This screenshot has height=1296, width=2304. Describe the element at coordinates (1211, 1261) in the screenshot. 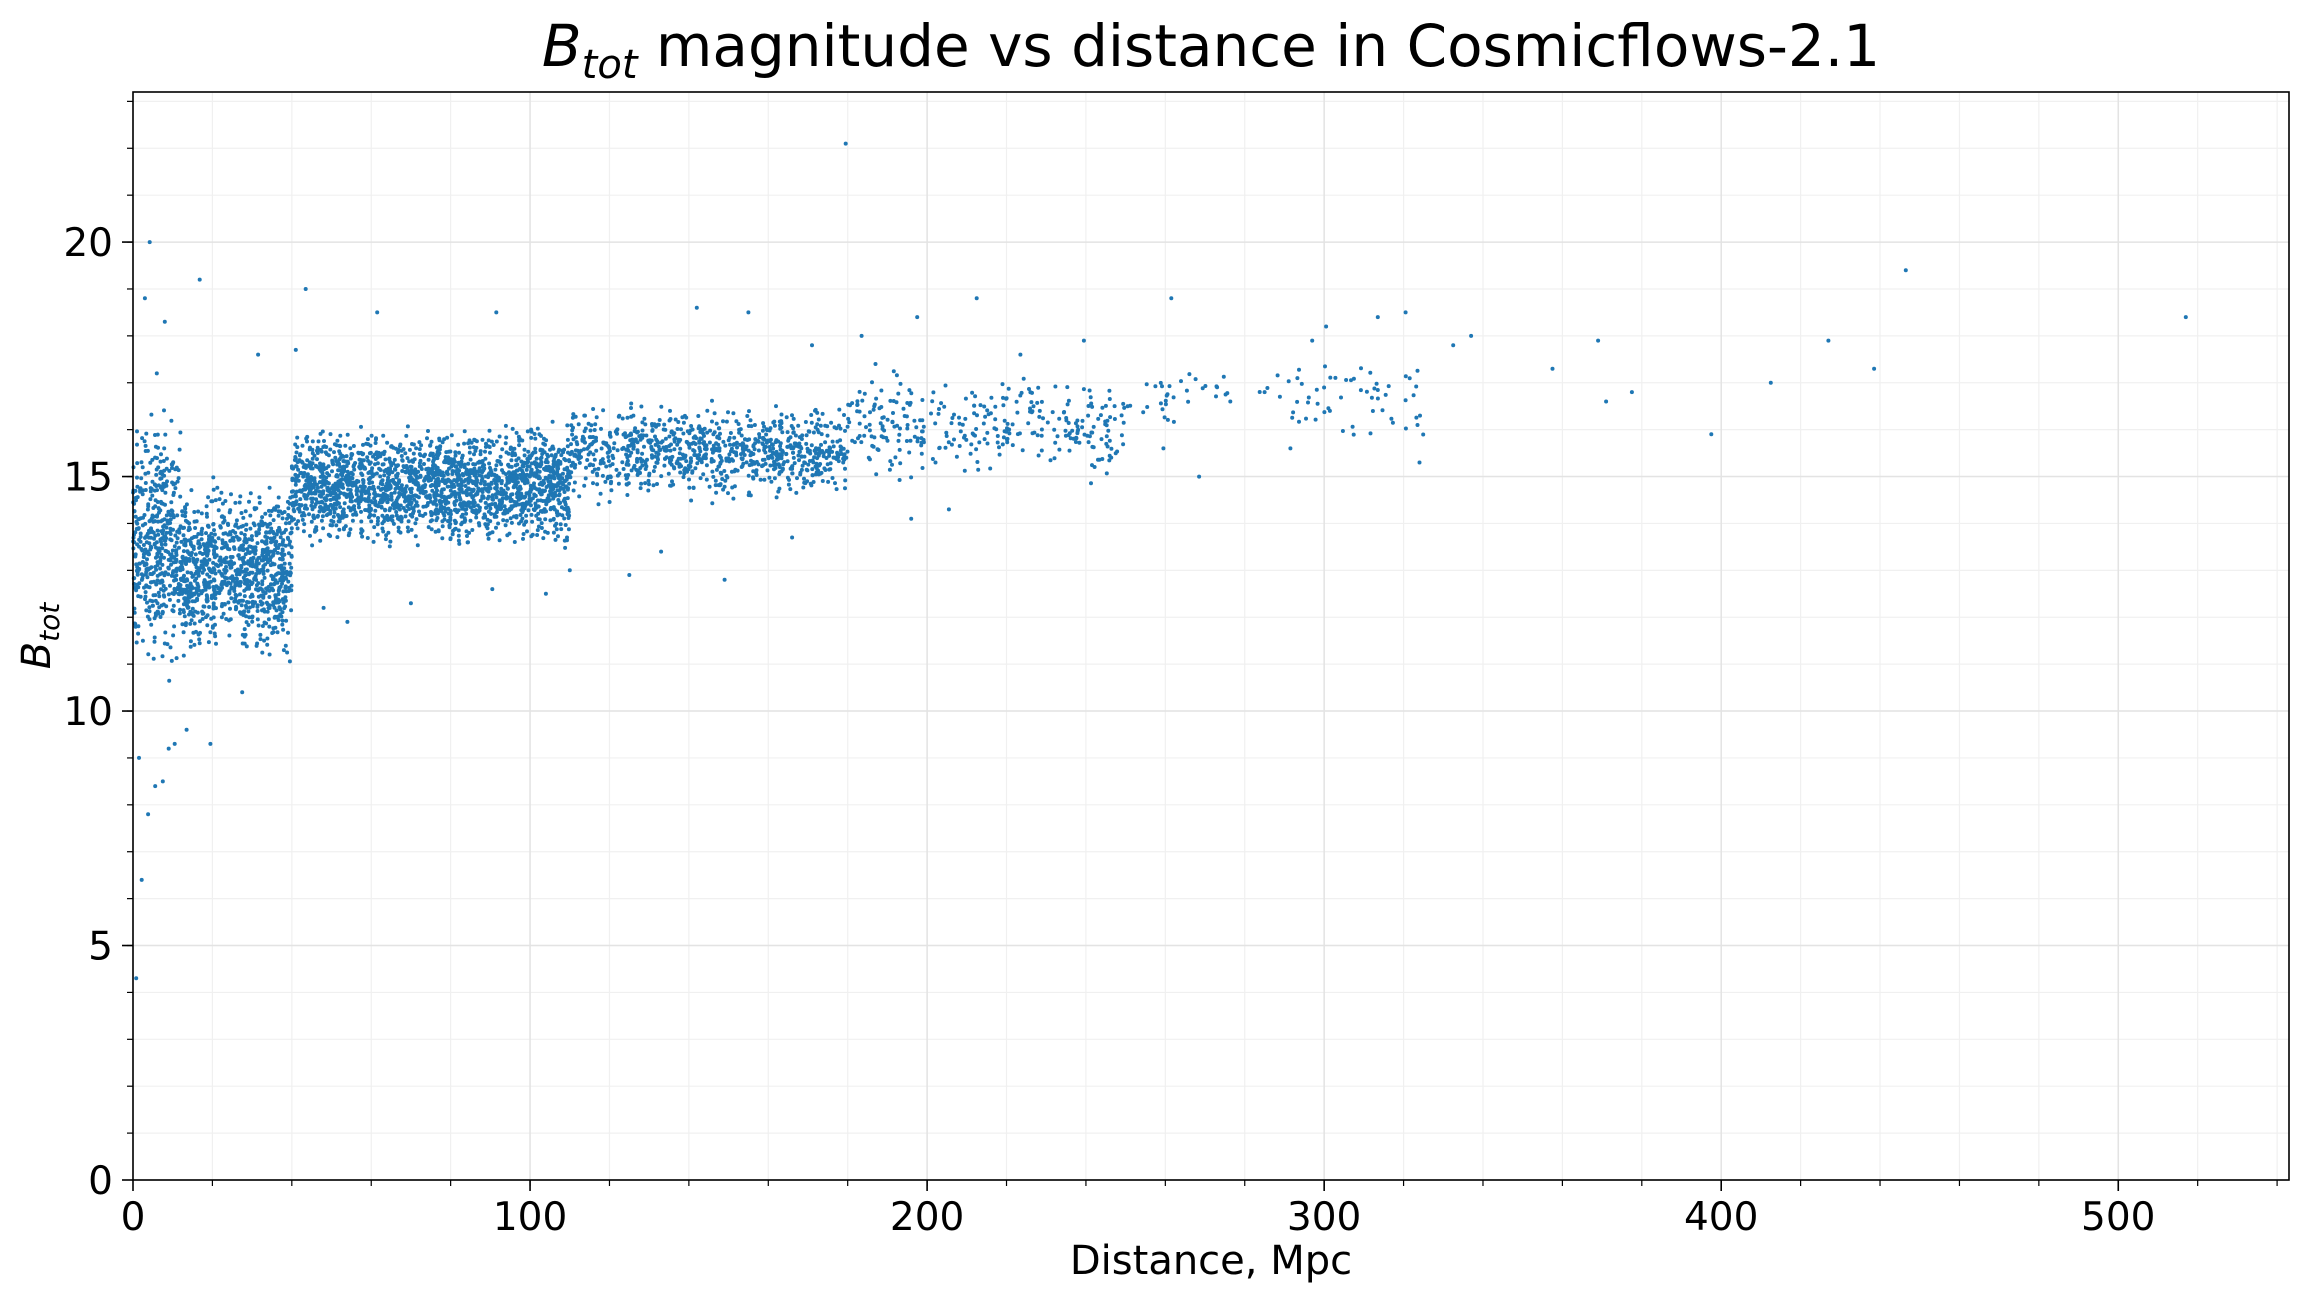

I see `x-axis-label: Distance, Mpc` at that location.